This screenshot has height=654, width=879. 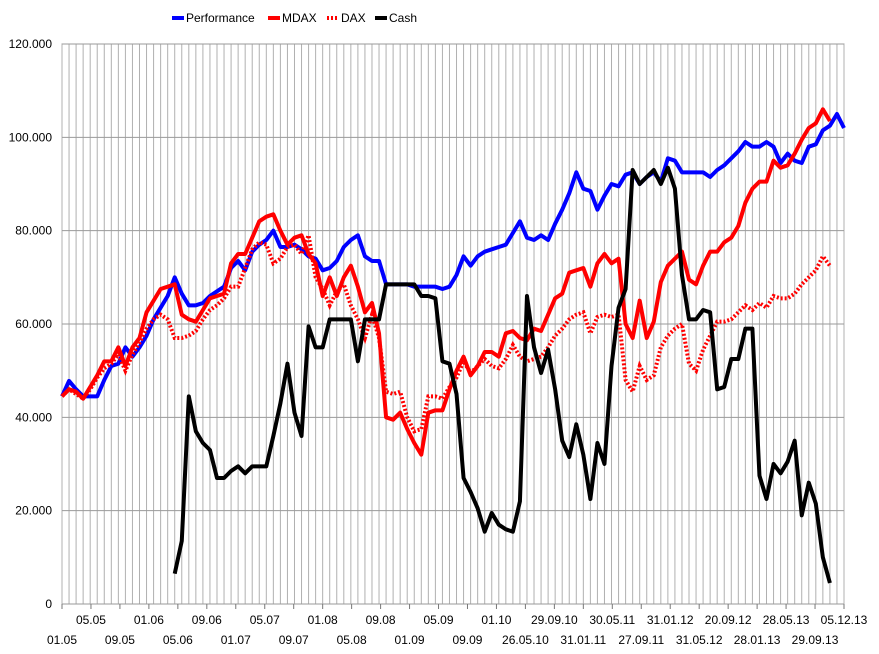 What do you see at coordinates (352, 640) in the screenshot?
I see `x-tick-label: 05.08` at bounding box center [352, 640].